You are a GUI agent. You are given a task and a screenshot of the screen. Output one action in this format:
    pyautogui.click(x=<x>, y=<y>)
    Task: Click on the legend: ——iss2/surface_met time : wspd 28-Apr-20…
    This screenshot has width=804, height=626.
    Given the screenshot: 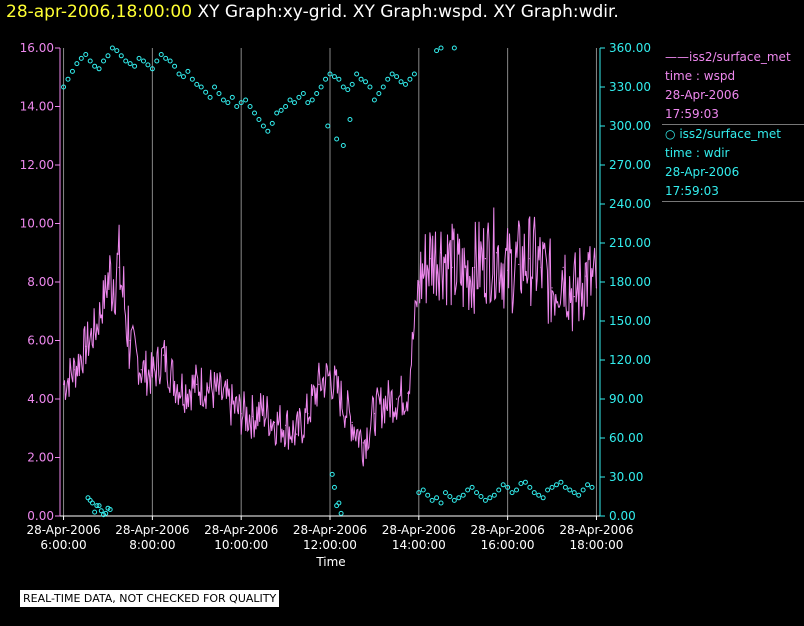 What is the action you would take?
    pyautogui.click(x=733, y=125)
    